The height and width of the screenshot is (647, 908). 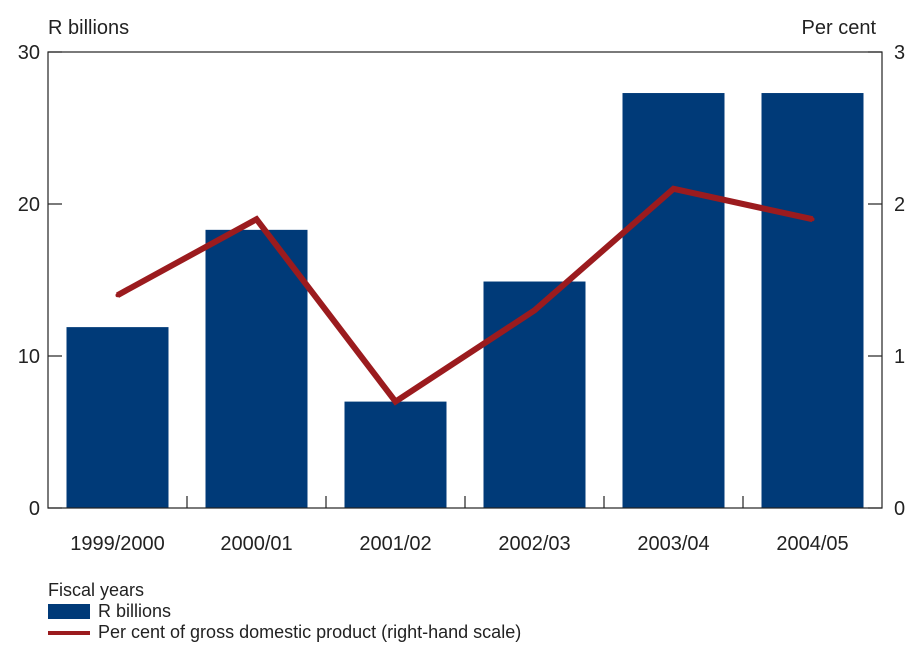 What do you see at coordinates (256, 368) in the screenshot?
I see `bar-2000/01` at bounding box center [256, 368].